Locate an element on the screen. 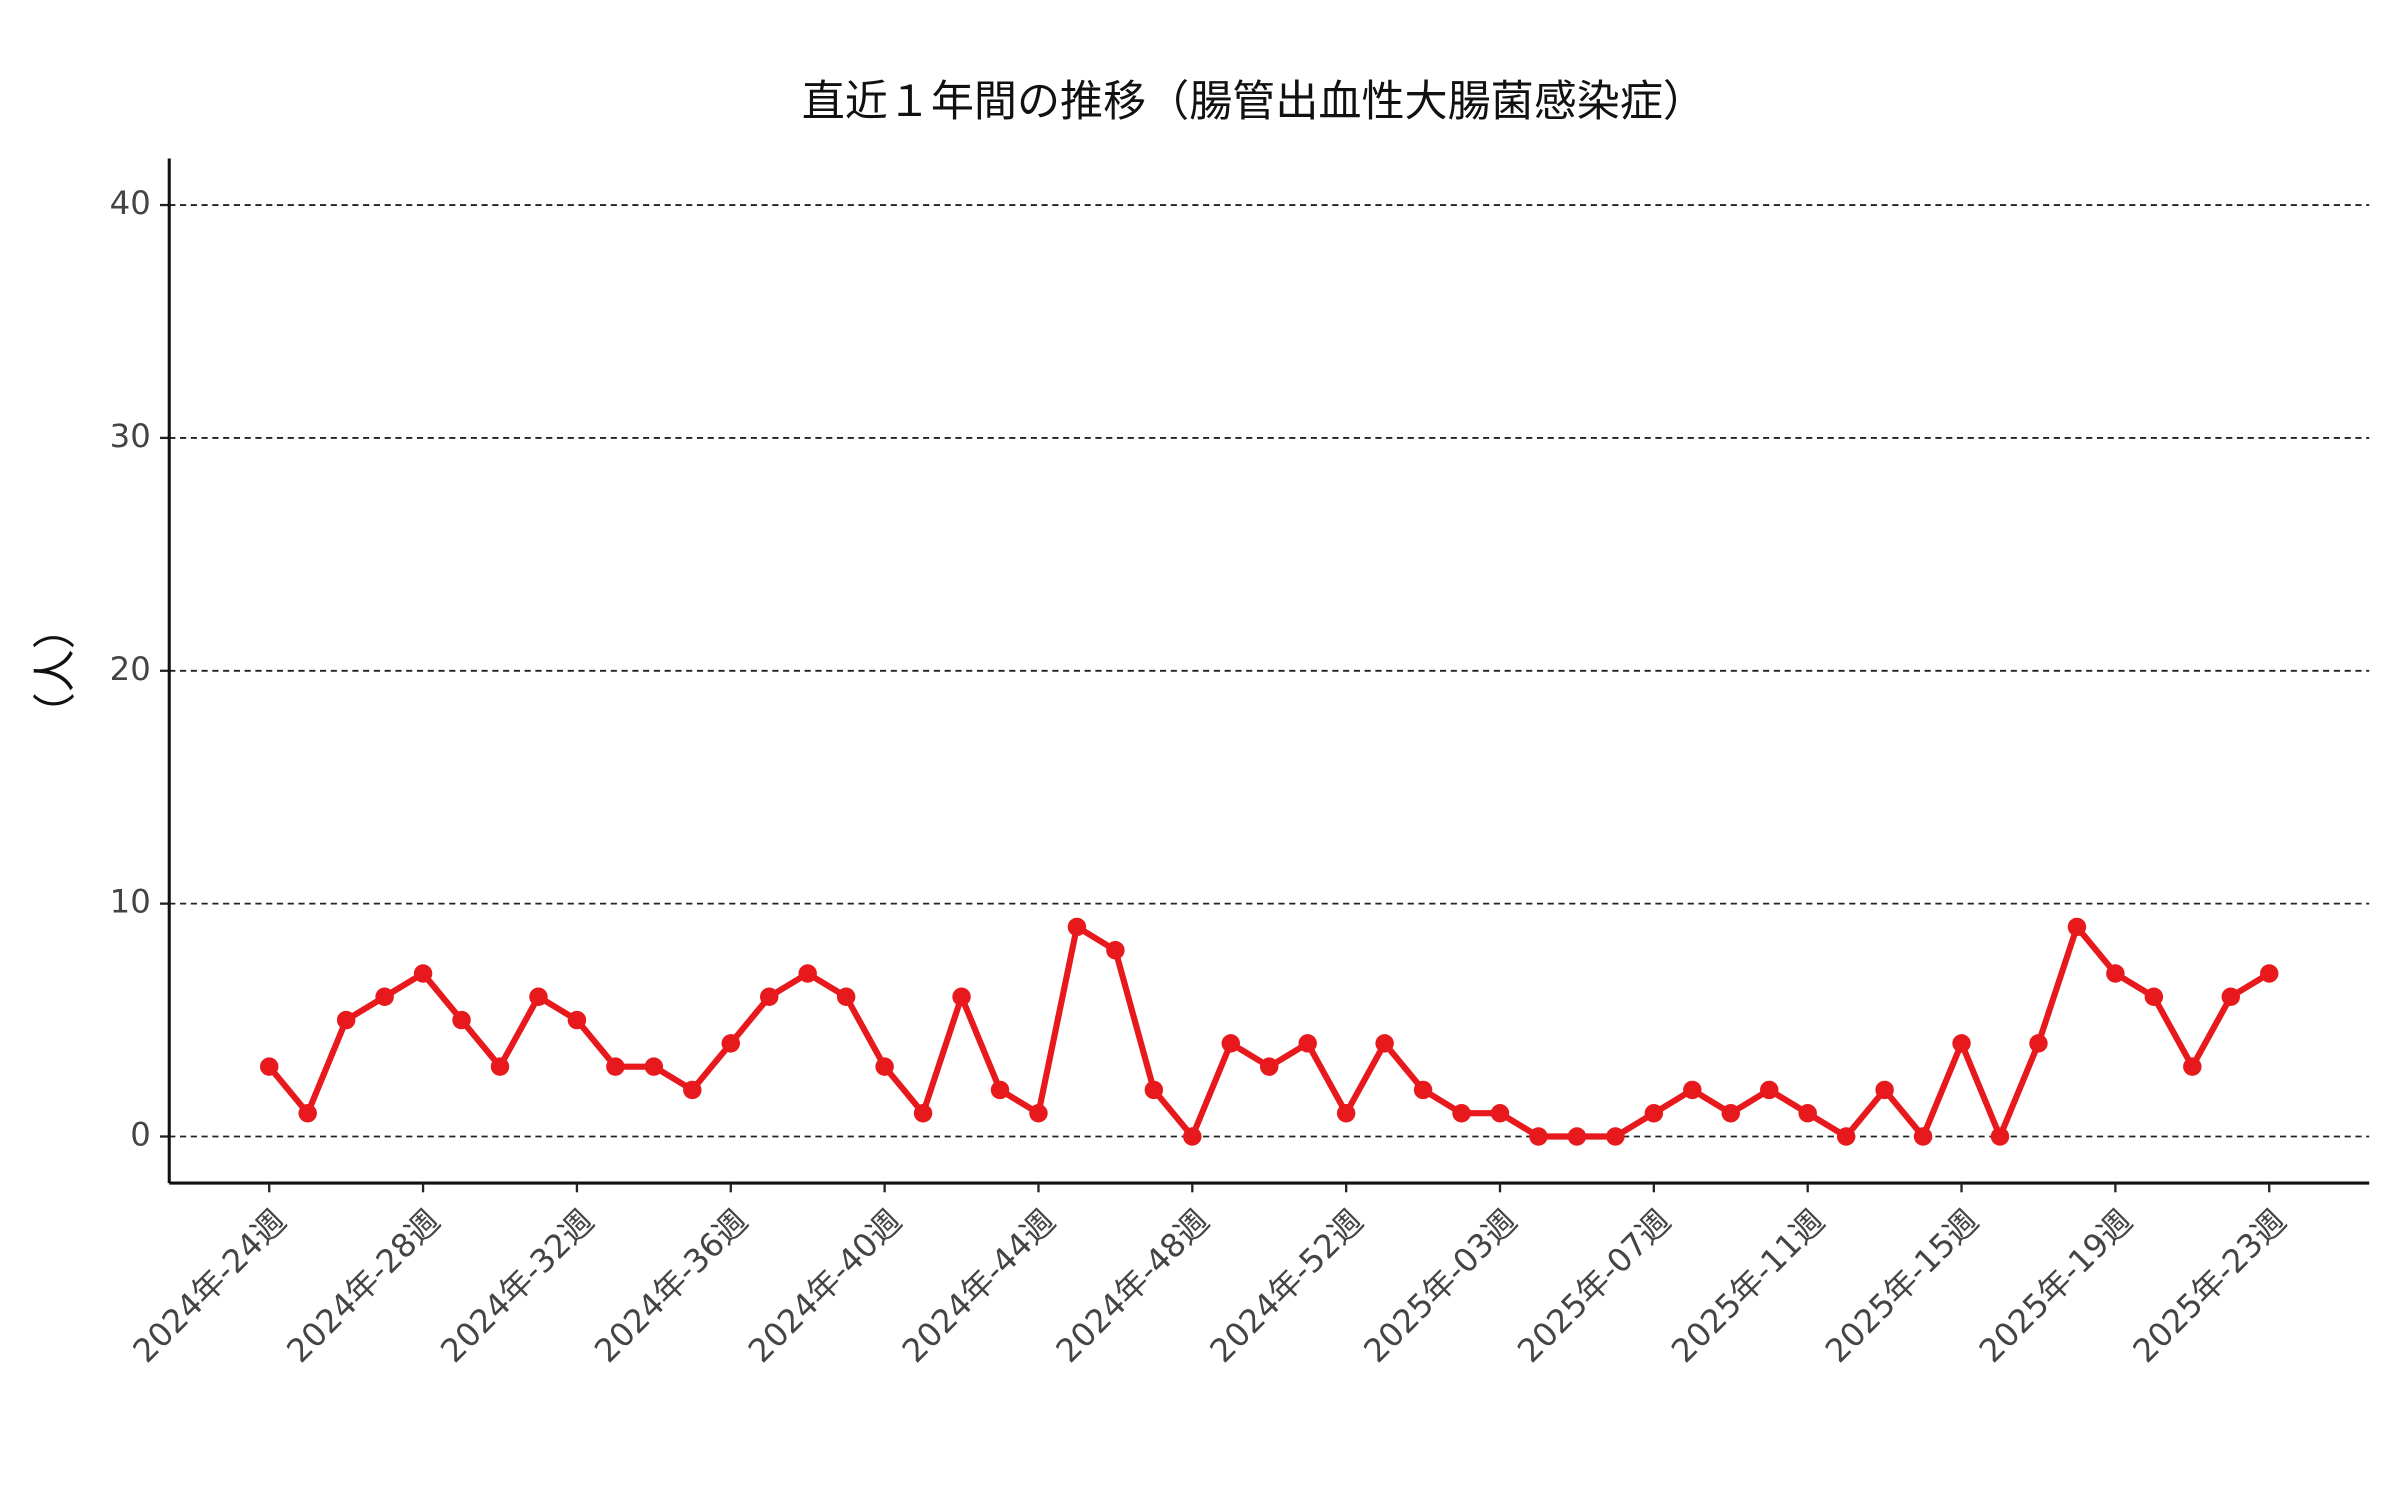 The height and width of the screenshot is (1500, 2400). x-tick-label: 2024年-52週 is located at coordinates (1287, 1286).